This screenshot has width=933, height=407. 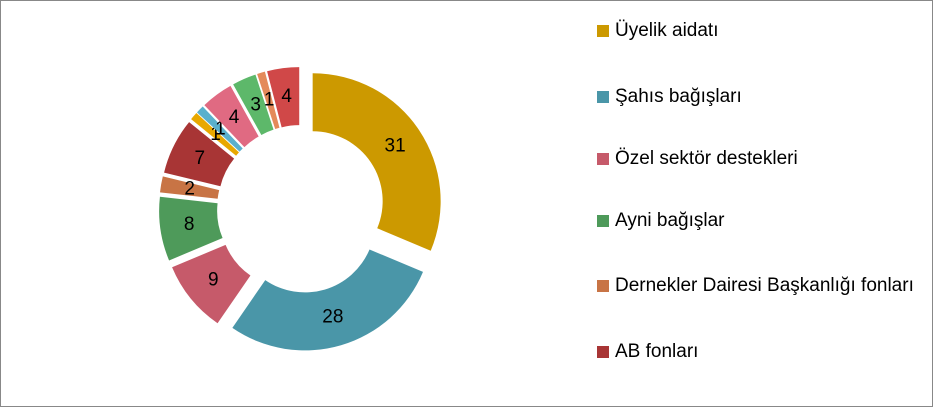 What do you see at coordinates (213, 279) in the screenshot?
I see `data-label: 9` at bounding box center [213, 279].